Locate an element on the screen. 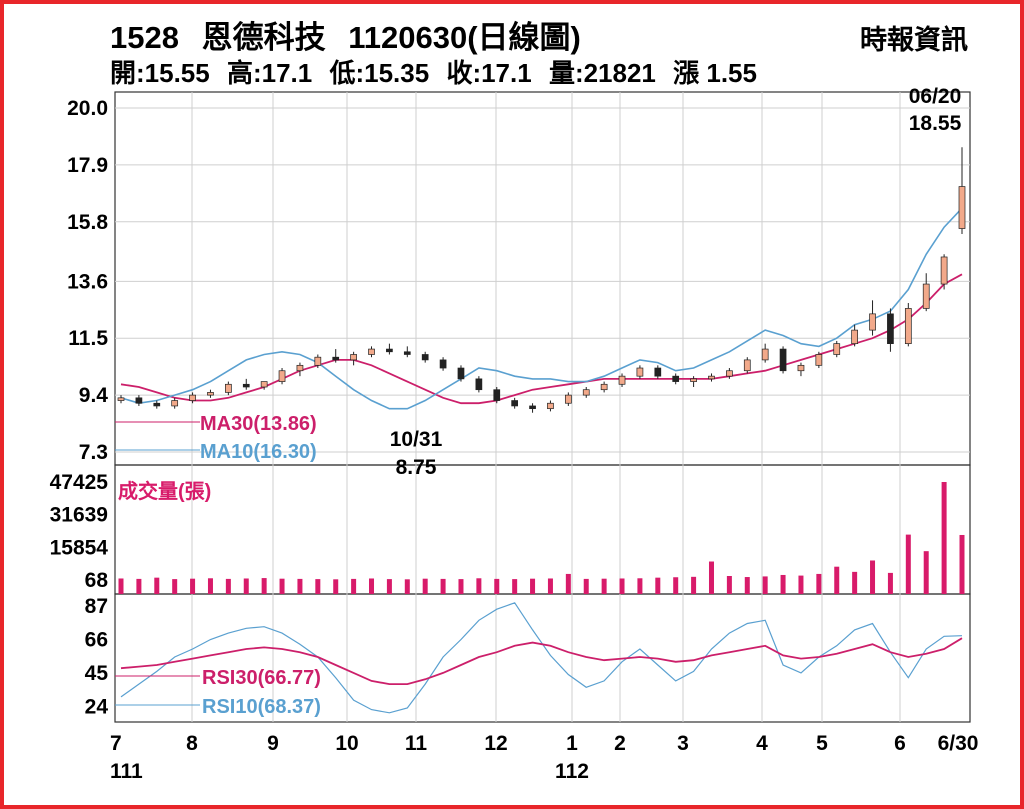 The image size is (1024, 809). x-tick-label: 2 is located at coordinates (620, 743).